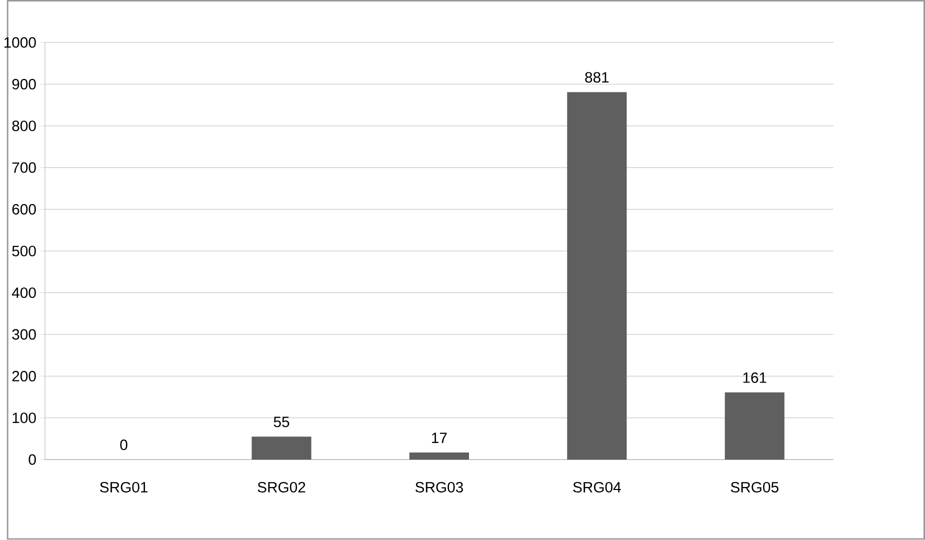  I want to click on y-tick-label: 300, so click(24, 334).